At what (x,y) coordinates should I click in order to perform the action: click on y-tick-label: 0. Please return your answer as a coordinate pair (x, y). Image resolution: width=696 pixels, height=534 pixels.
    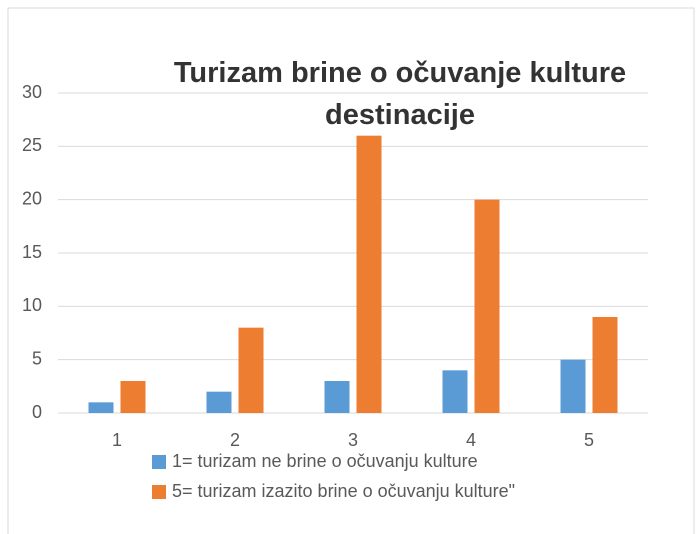
    Looking at the image, I should click on (37, 412).